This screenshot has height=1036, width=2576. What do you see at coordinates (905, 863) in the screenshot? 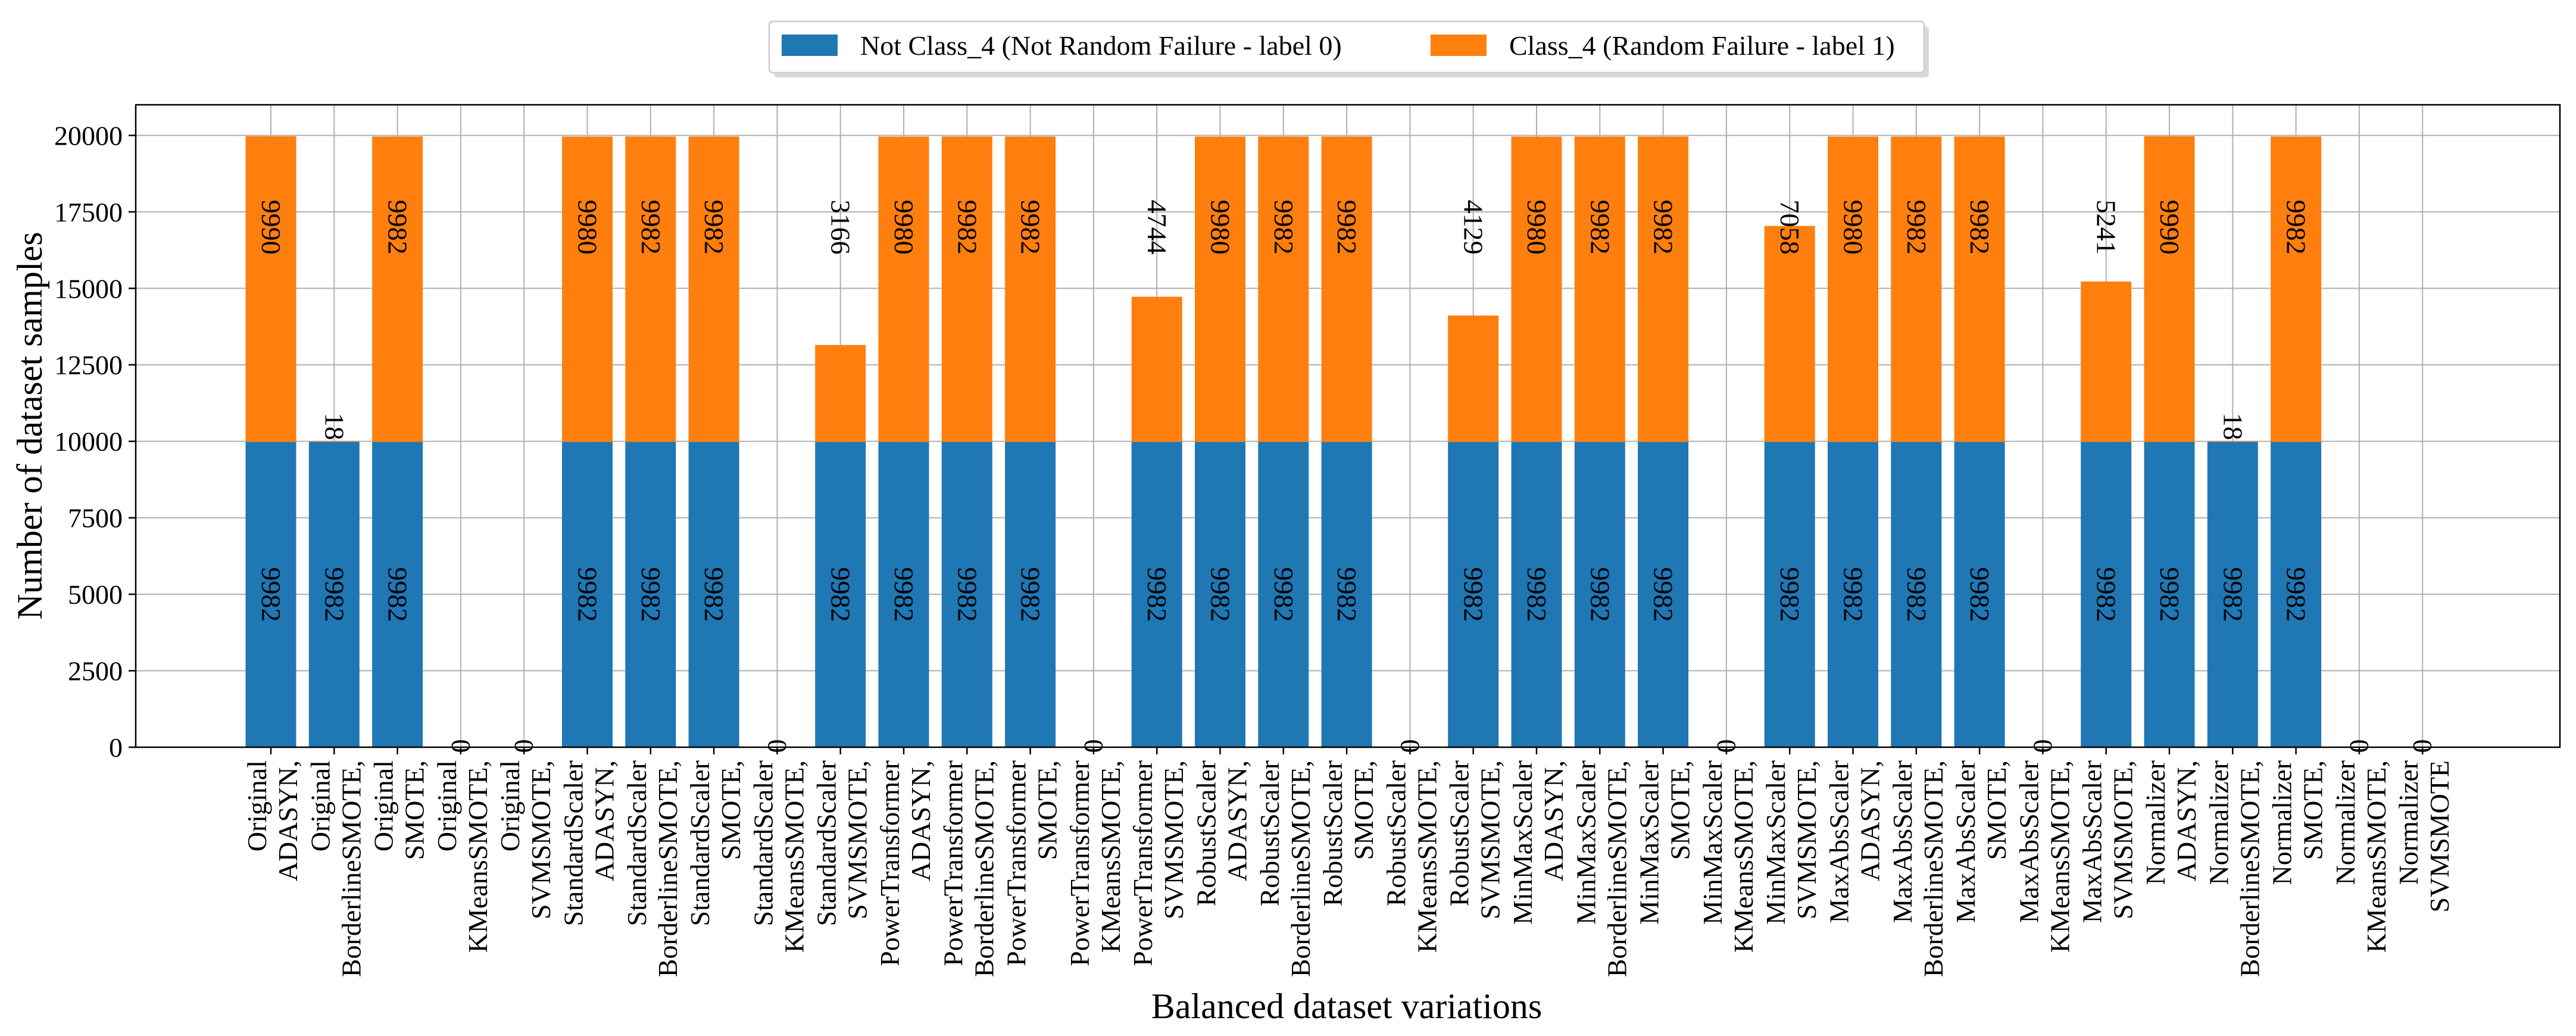
I see `x-tick-label: PowerTransformerADASYN,` at bounding box center [905, 863].